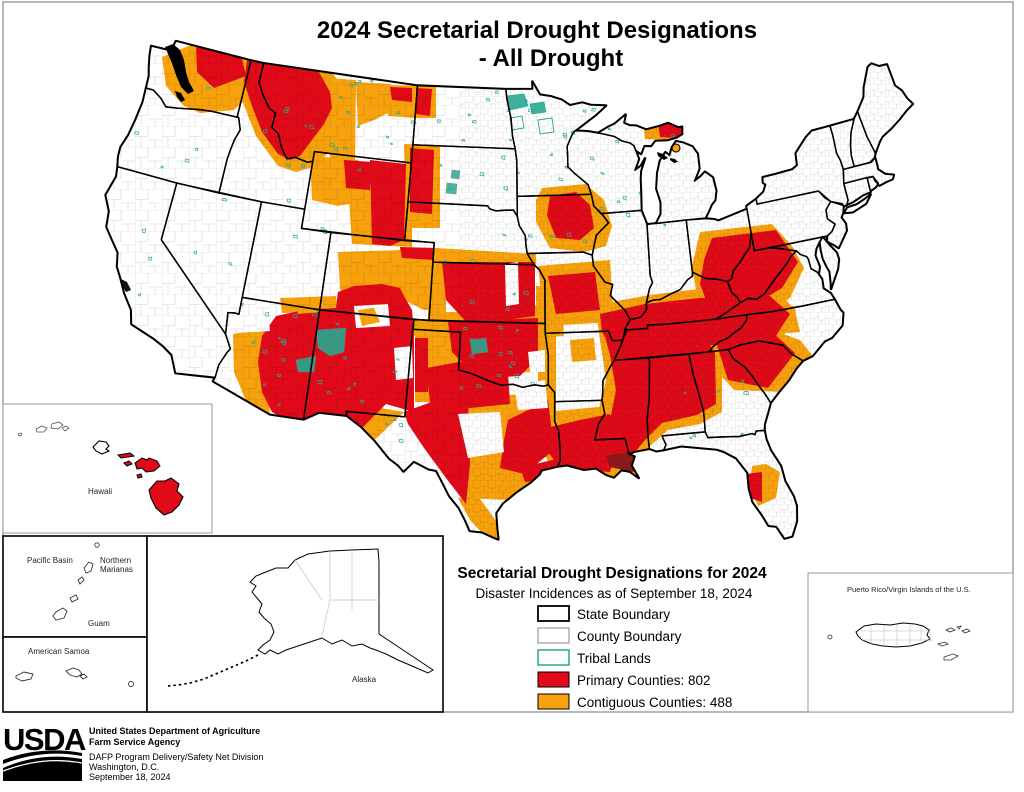 This screenshot has height=792, width=1024. I want to click on svg-text: American Samoa, so click(59, 651).